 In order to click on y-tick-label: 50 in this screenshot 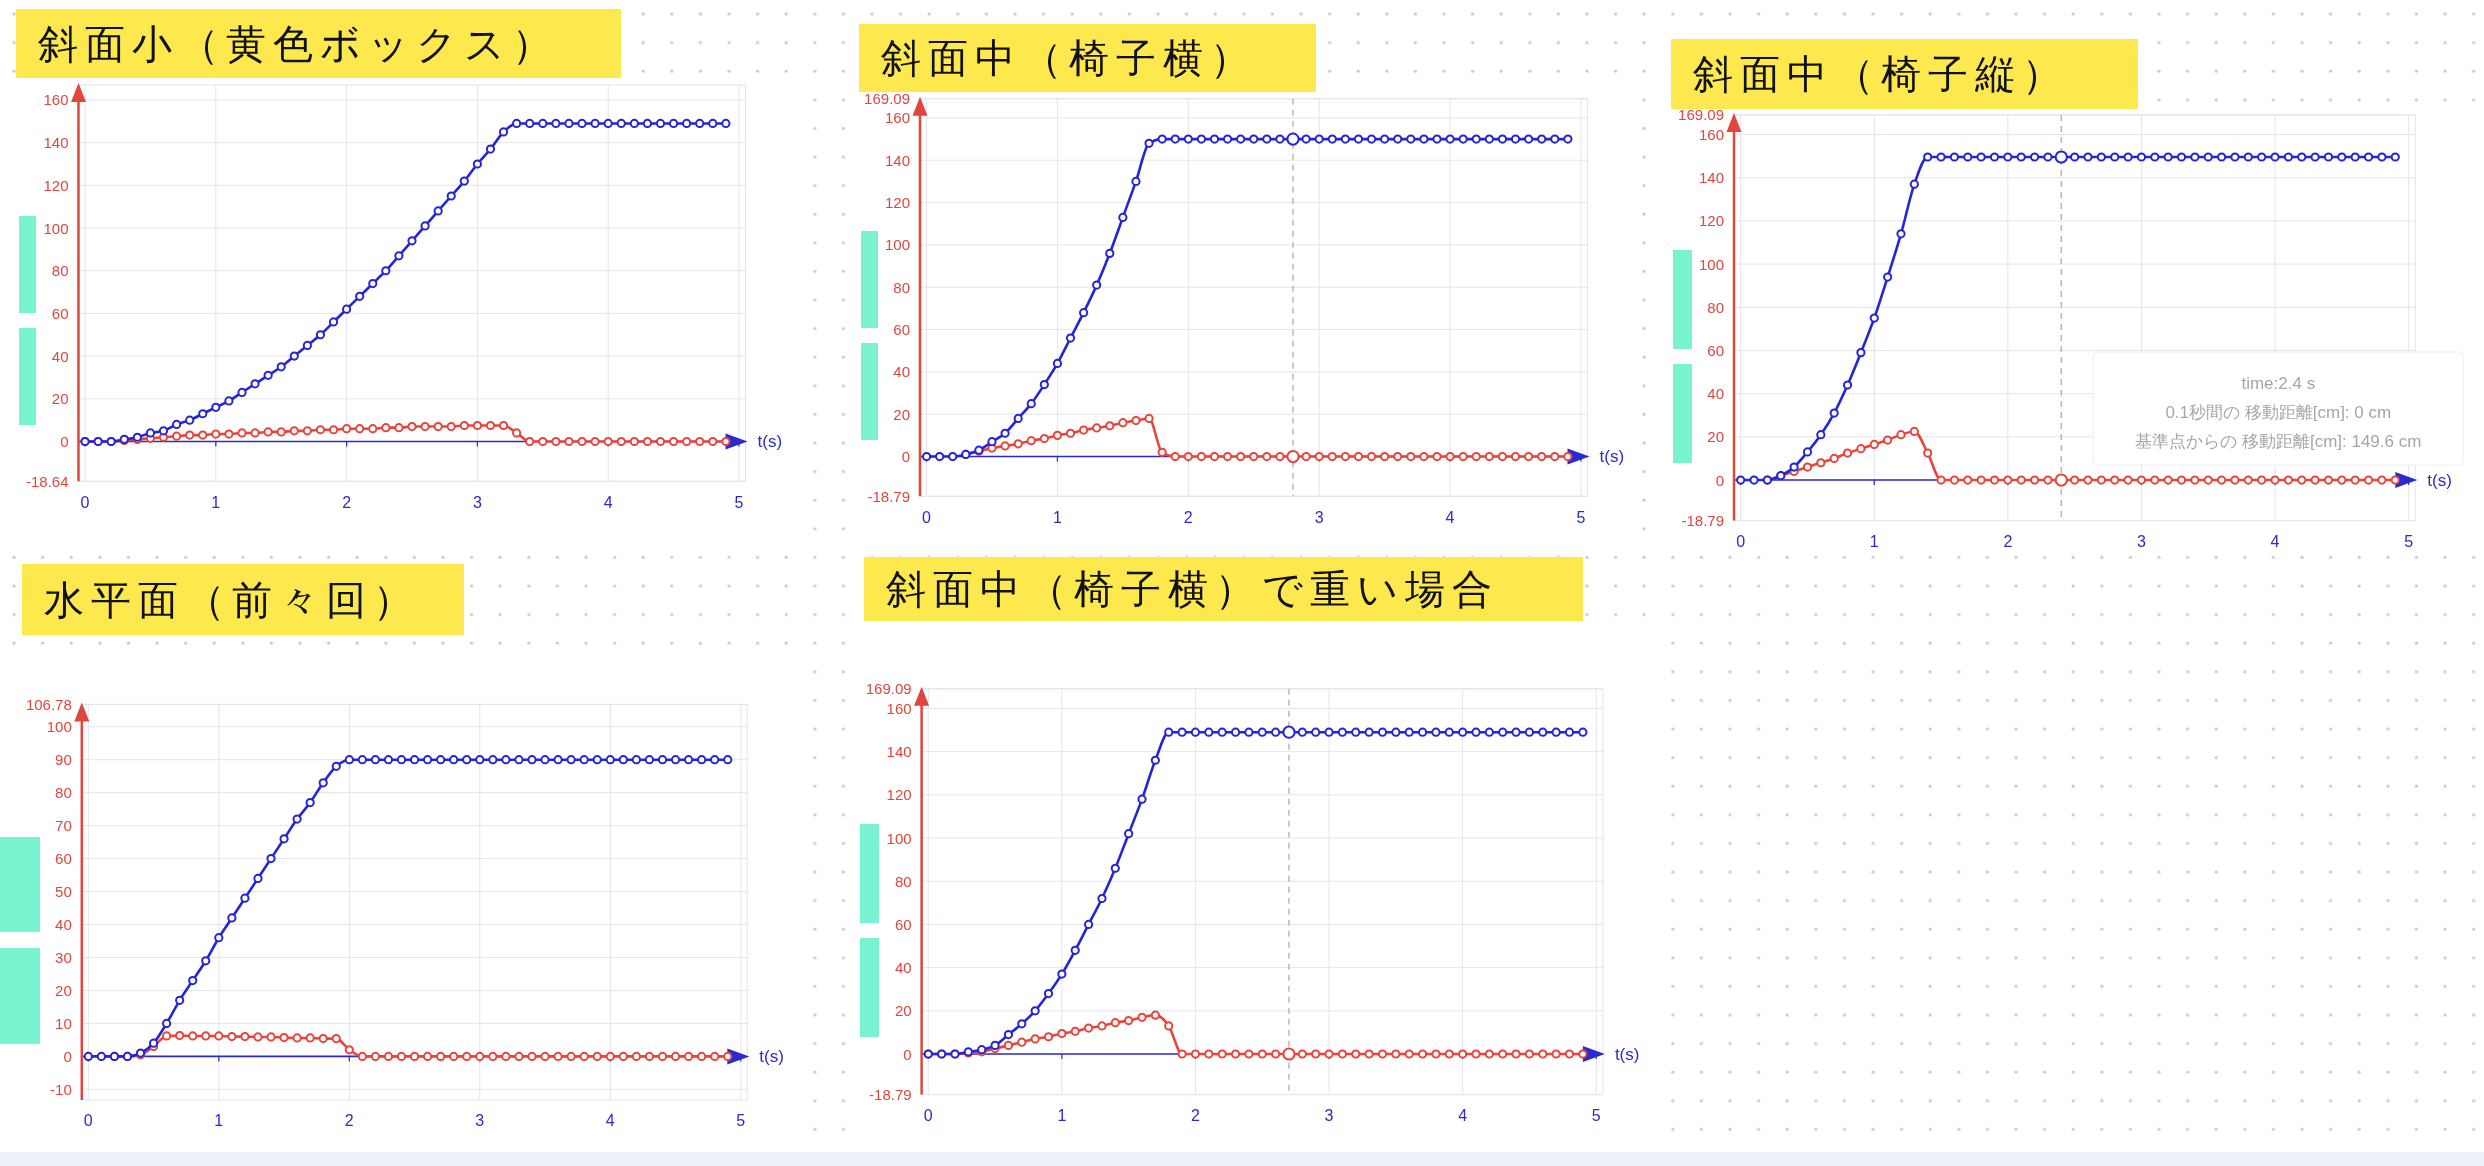, I will do `click(63, 892)`.